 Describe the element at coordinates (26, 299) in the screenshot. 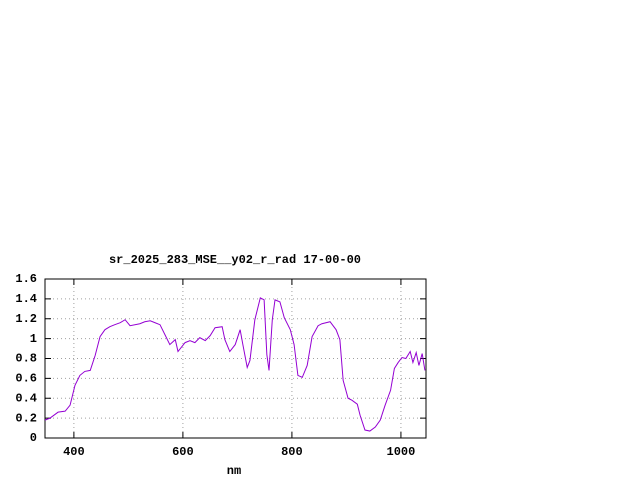

I see `y-tick-label: 1.4` at that location.